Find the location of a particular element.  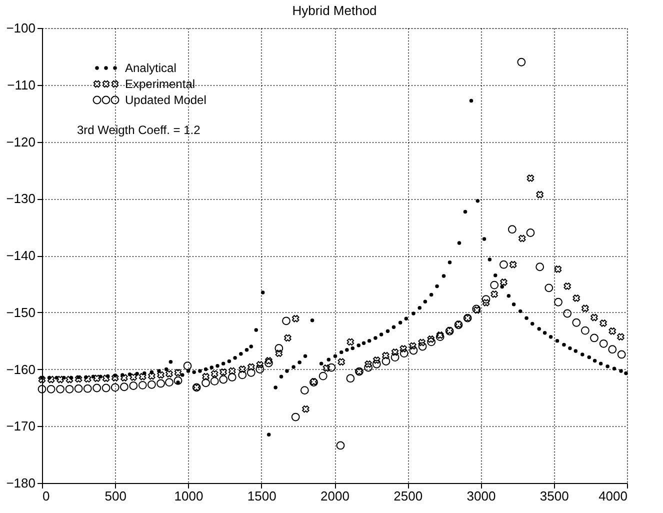

y-tick-label: −100 is located at coordinates (21, 28).